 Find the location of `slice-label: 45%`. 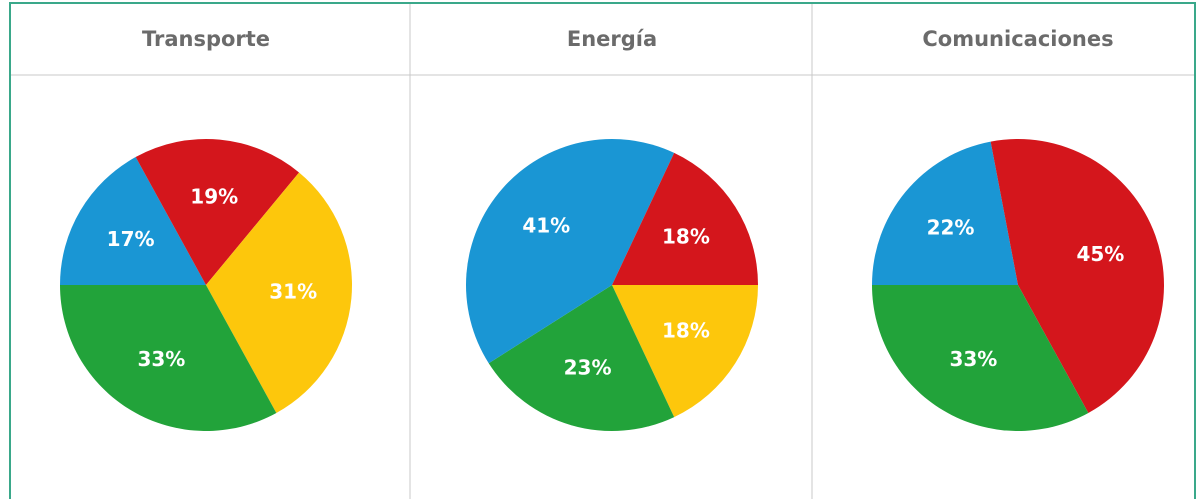

slice-label: 45% is located at coordinates (1100, 254).